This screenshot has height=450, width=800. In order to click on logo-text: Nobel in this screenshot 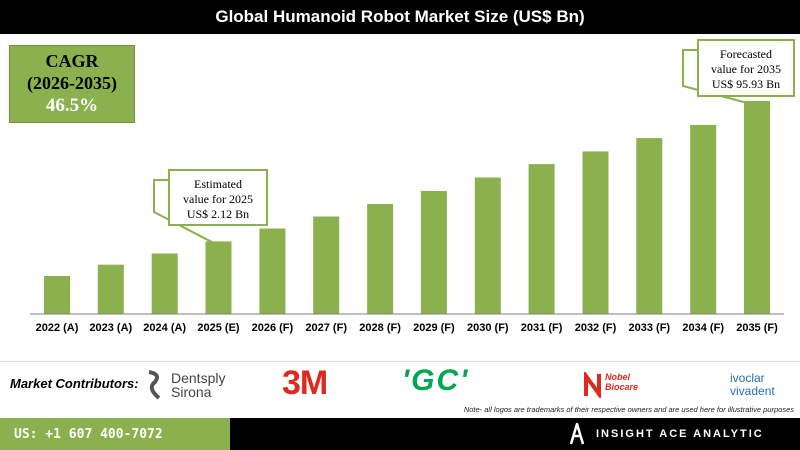, I will do `click(618, 377)`.